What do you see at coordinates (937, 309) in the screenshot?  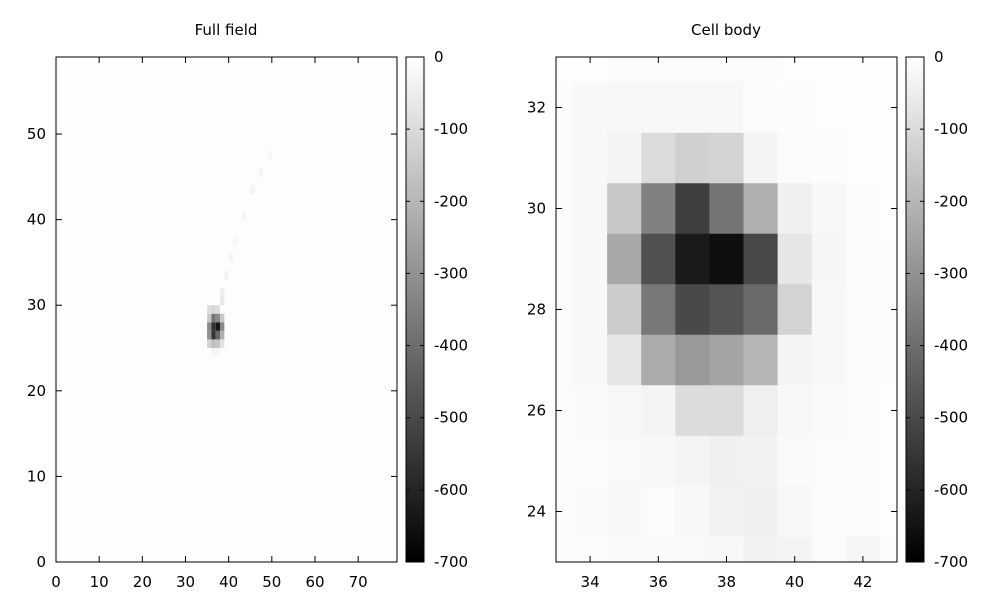 I see `colorbar-ticks-cell-body: 0 -100 -200 -300 -400 -500 -600 -700` at bounding box center [937, 309].